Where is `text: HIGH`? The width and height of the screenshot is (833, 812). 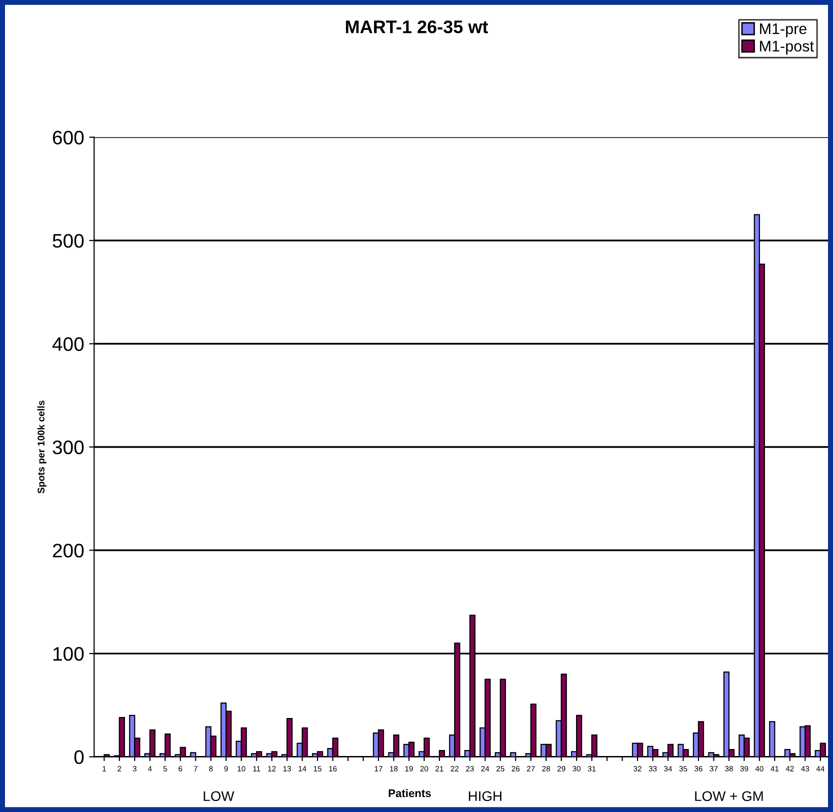 text: HIGH is located at coordinates (485, 796).